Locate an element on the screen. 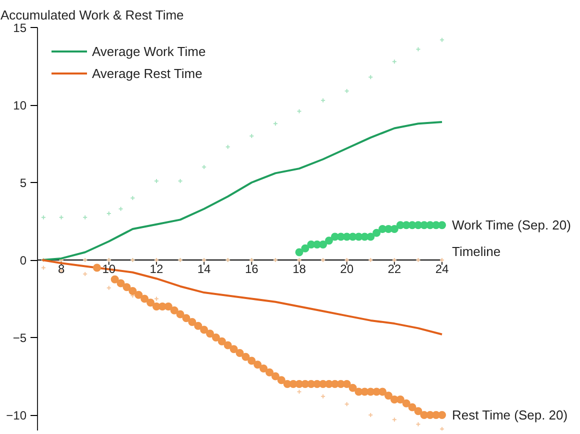 The height and width of the screenshot is (434, 580). y-tick-label: 0 is located at coordinates (23, 261).